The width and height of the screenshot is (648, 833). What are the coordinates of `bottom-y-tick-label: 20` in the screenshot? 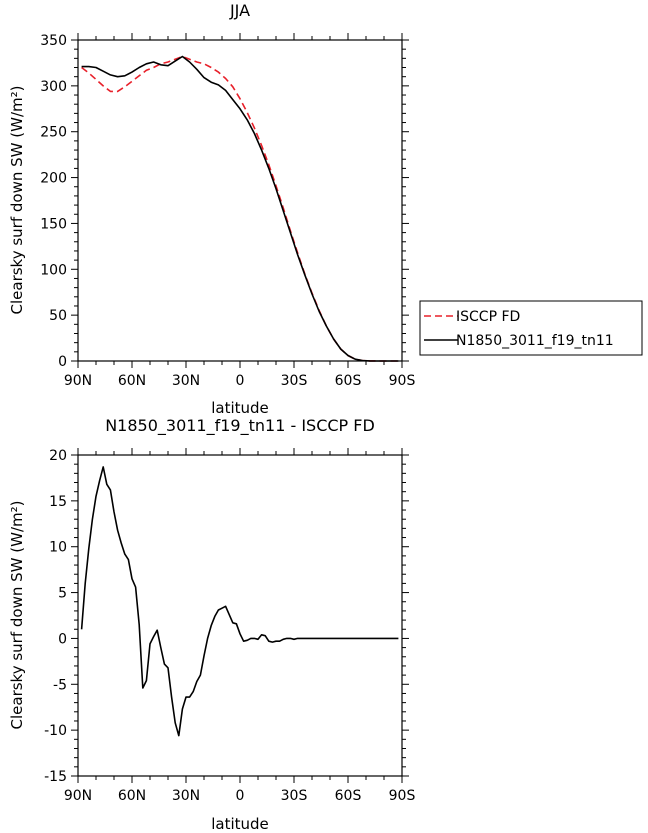 It's located at (58, 456).